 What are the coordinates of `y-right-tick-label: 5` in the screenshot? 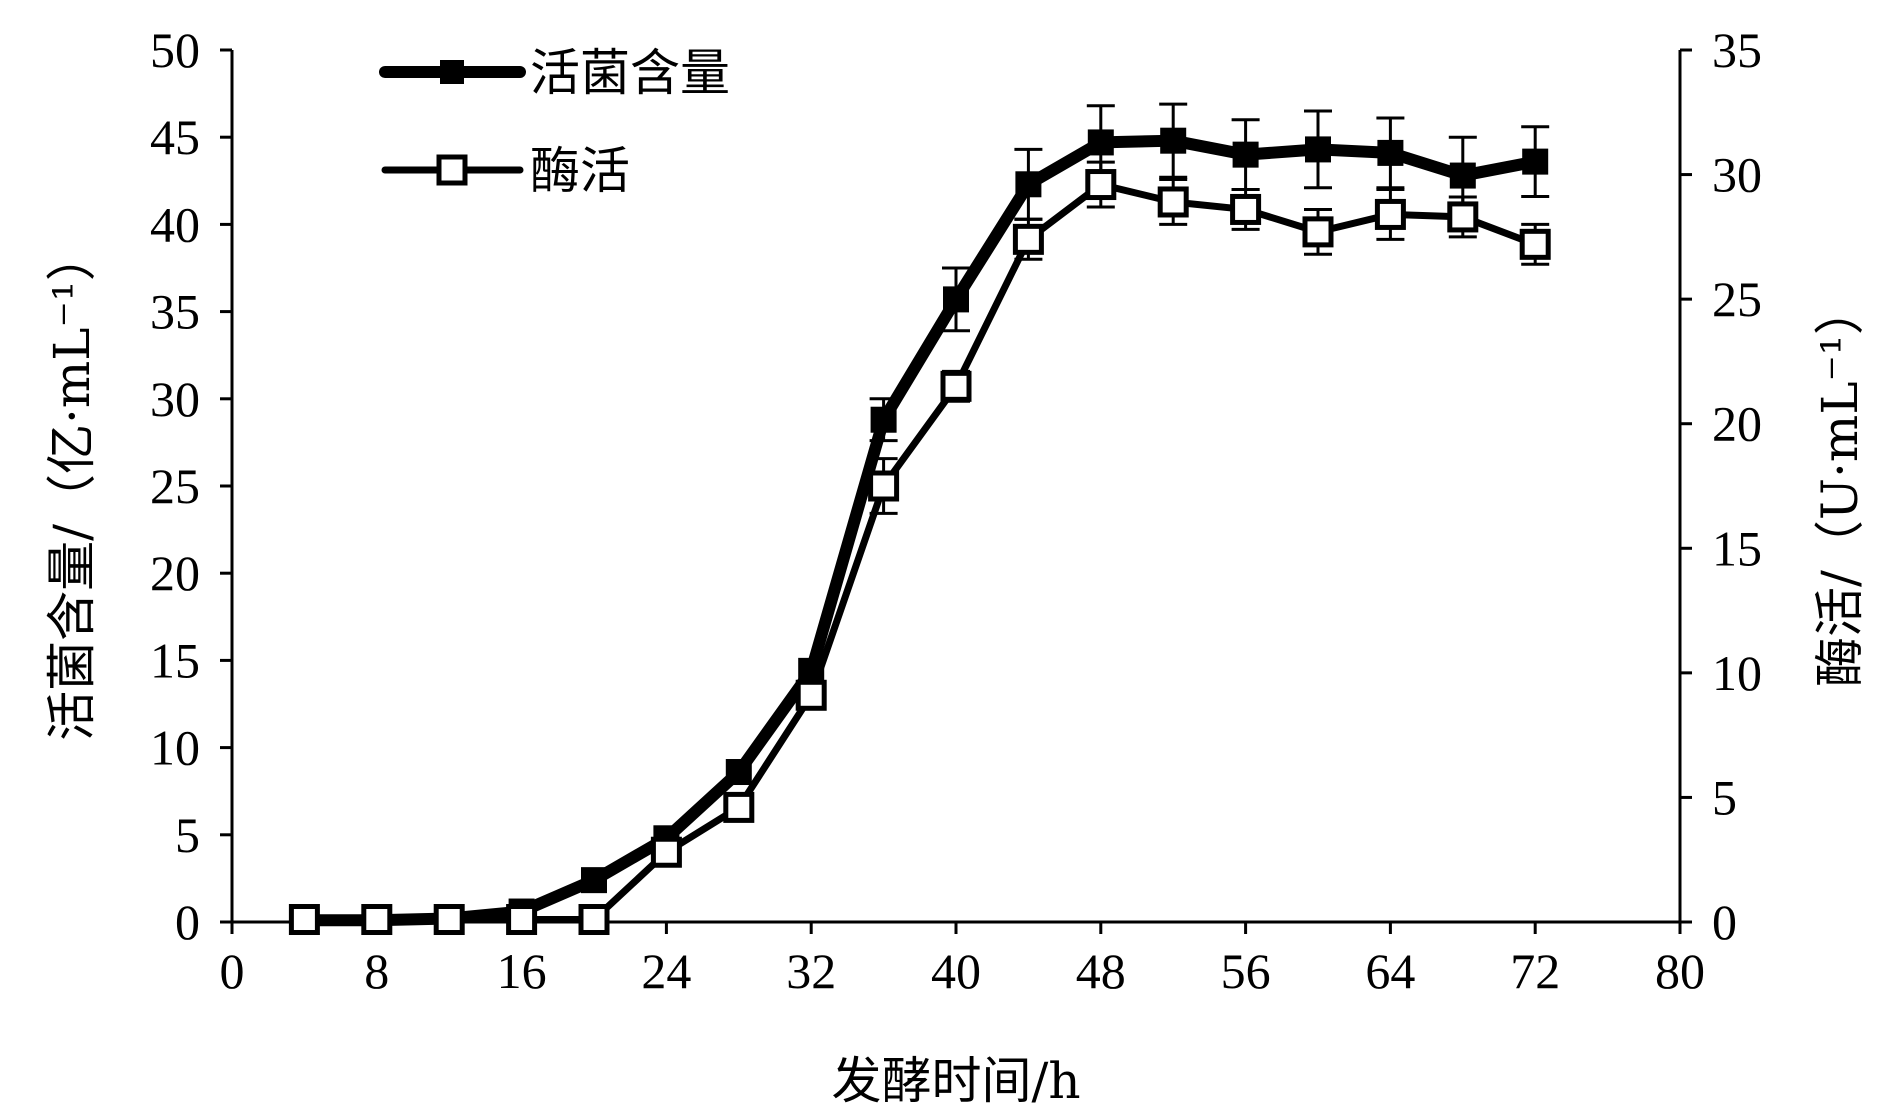 It's located at (1724, 797).